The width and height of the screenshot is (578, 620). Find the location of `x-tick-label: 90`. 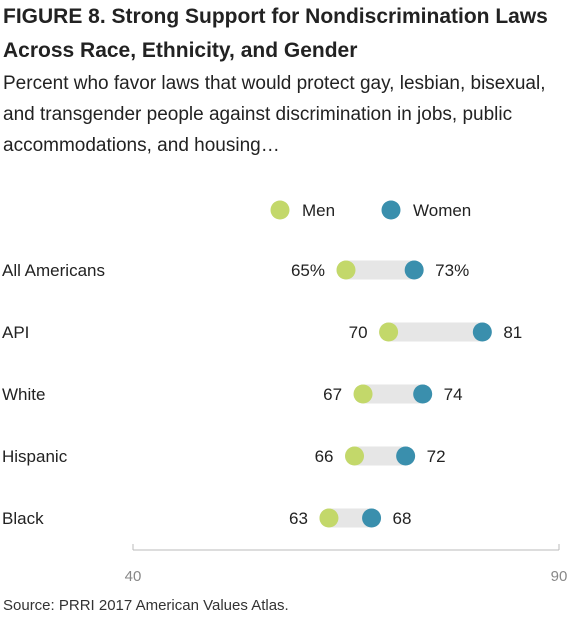

x-tick-label: 90 is located at coordinates (559, 576).